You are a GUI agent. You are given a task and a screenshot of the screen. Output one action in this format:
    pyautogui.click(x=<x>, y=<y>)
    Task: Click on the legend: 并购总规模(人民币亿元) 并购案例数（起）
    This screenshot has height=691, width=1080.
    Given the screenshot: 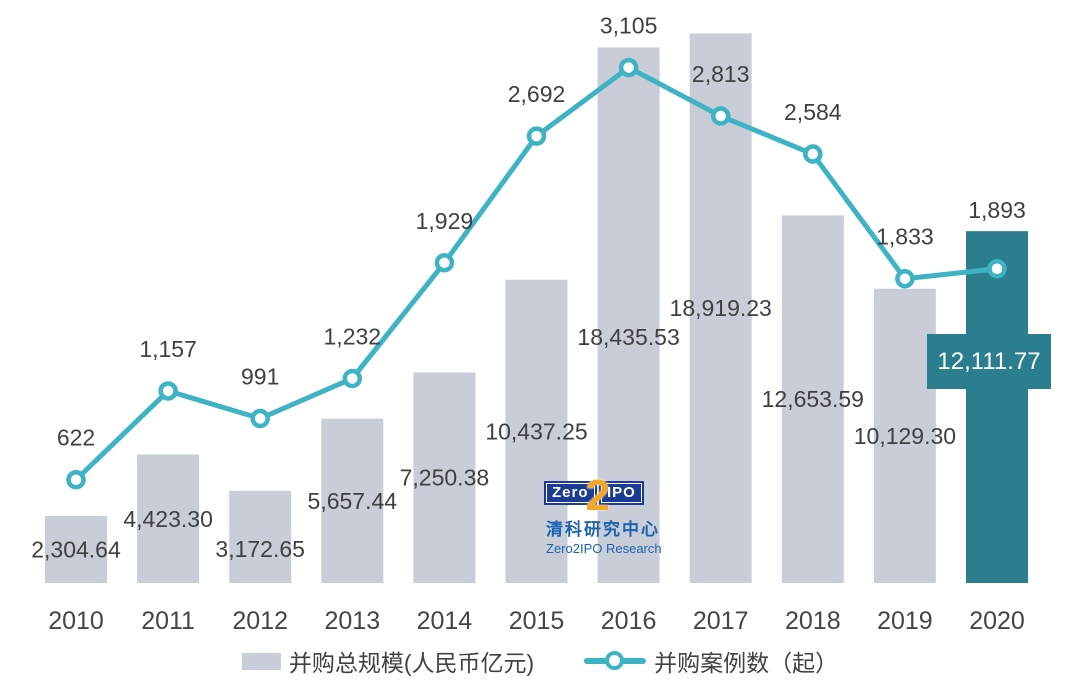 What is the action you would take?
    pyautogui.click(x=540, y=661)
    